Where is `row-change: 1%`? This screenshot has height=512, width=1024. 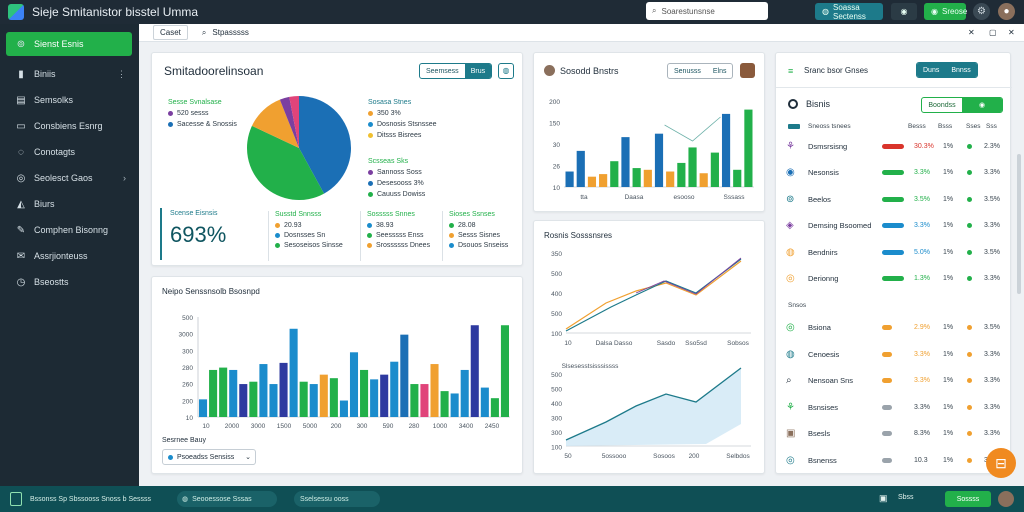 row-change: 1% is located at coordinates (948, 146).